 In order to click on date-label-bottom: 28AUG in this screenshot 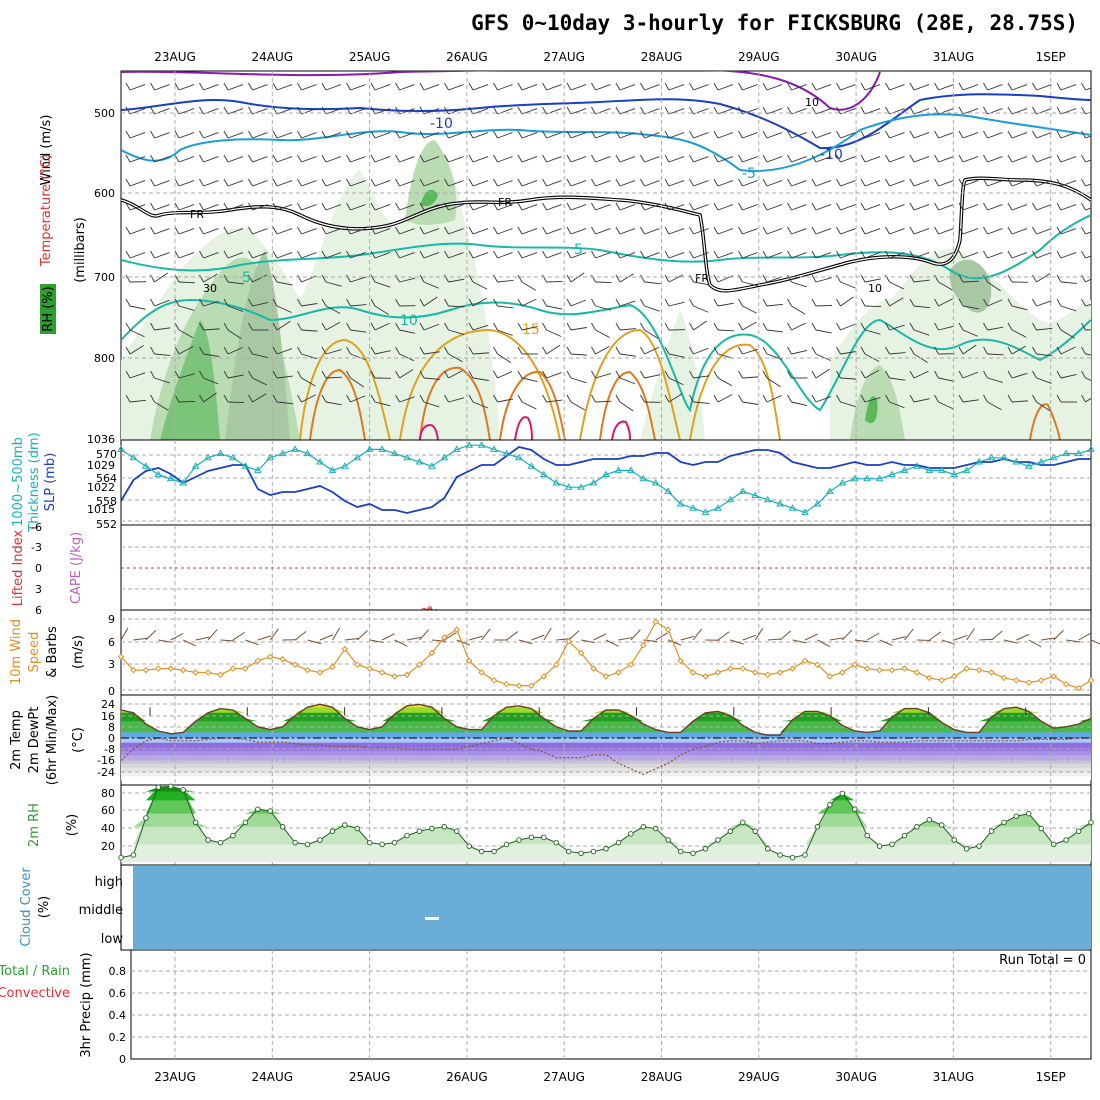, I will do `click(662, 1077)`.